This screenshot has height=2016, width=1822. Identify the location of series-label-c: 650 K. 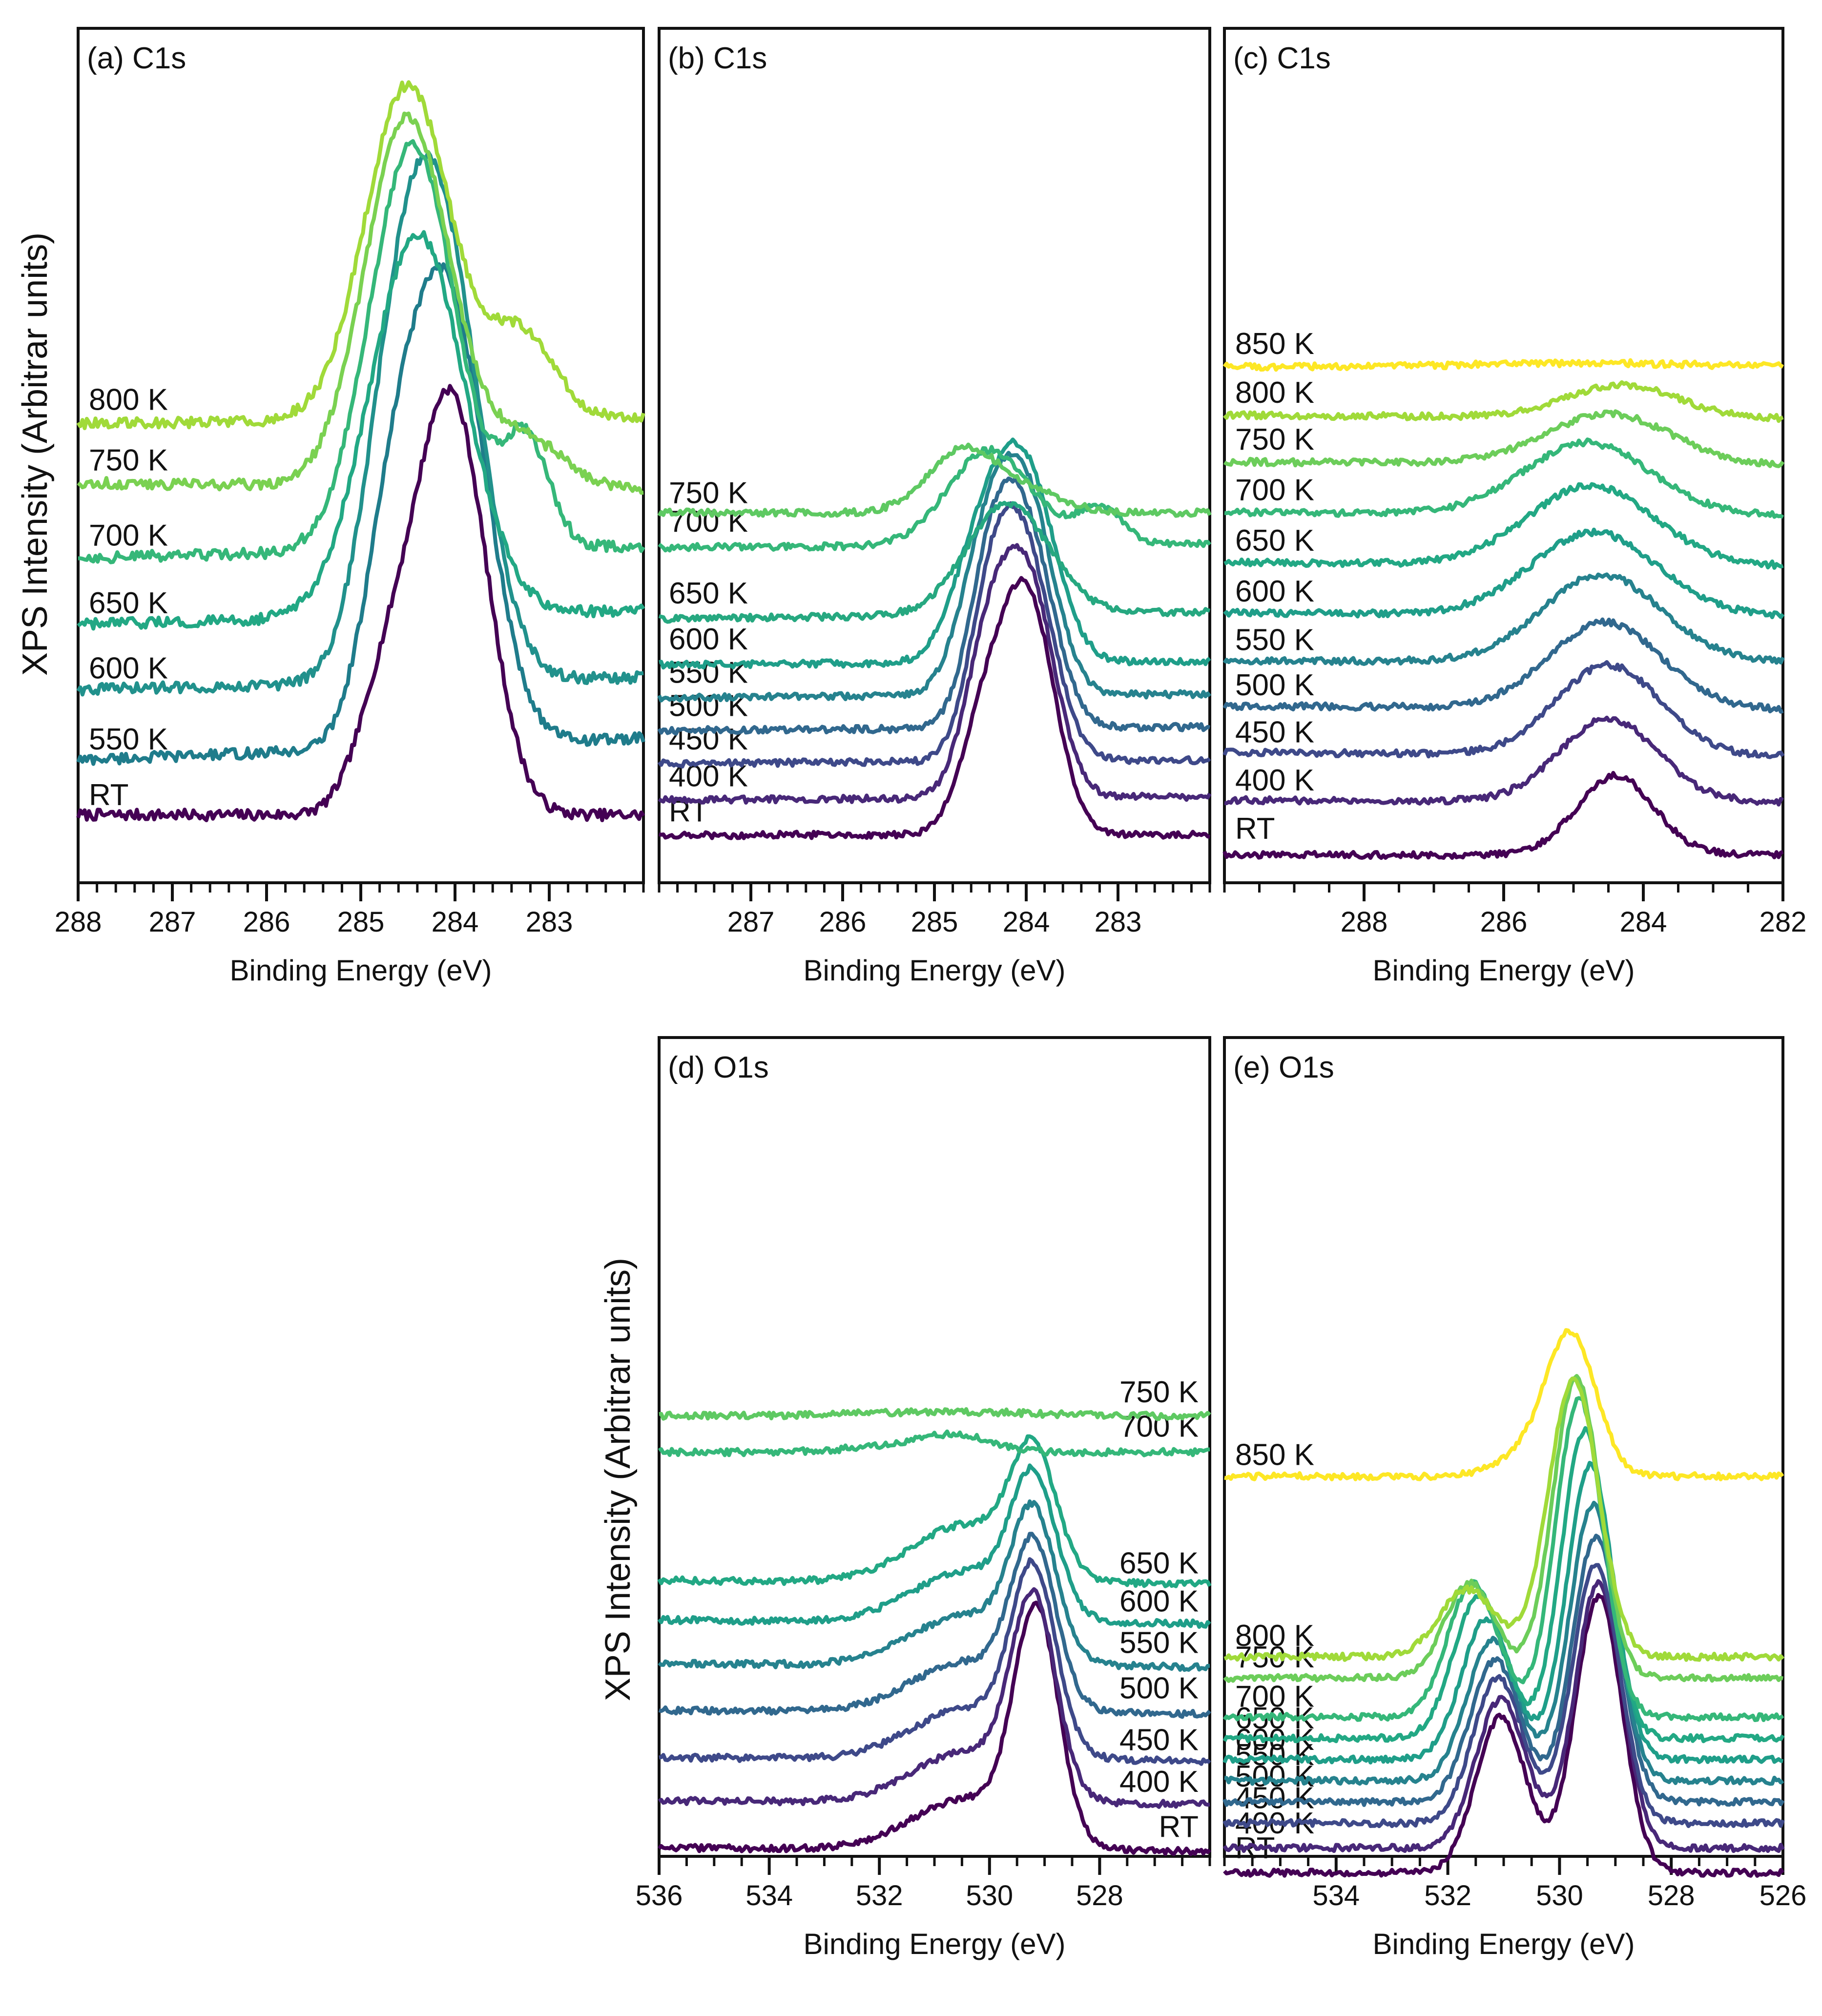
(1274, 541).